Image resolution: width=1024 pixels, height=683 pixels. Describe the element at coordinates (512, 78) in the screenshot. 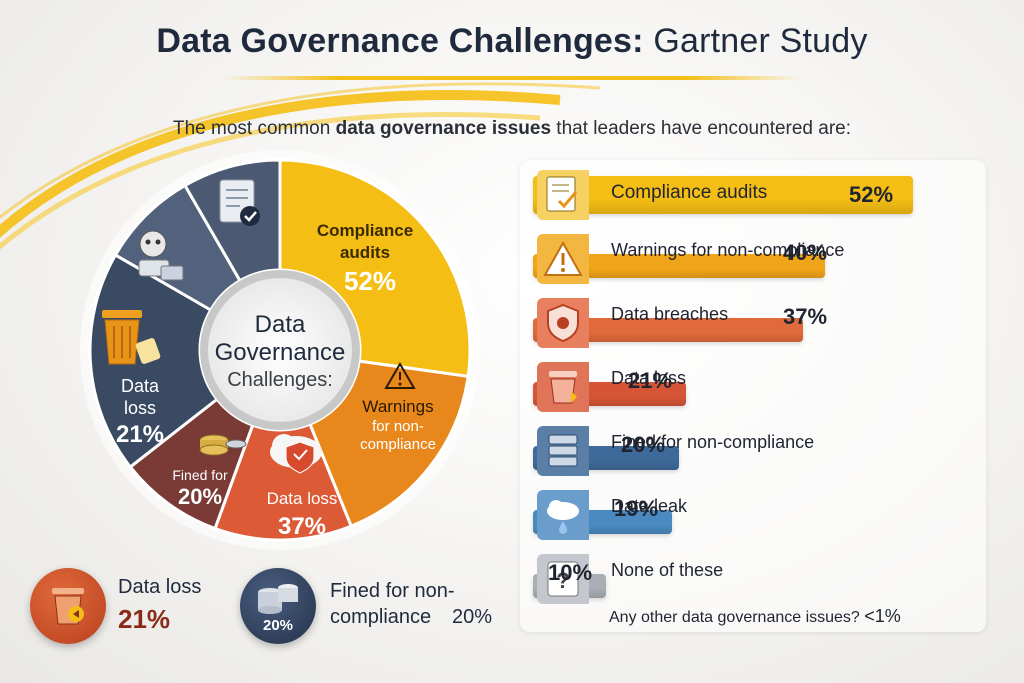

I see `title-underline` at that location.